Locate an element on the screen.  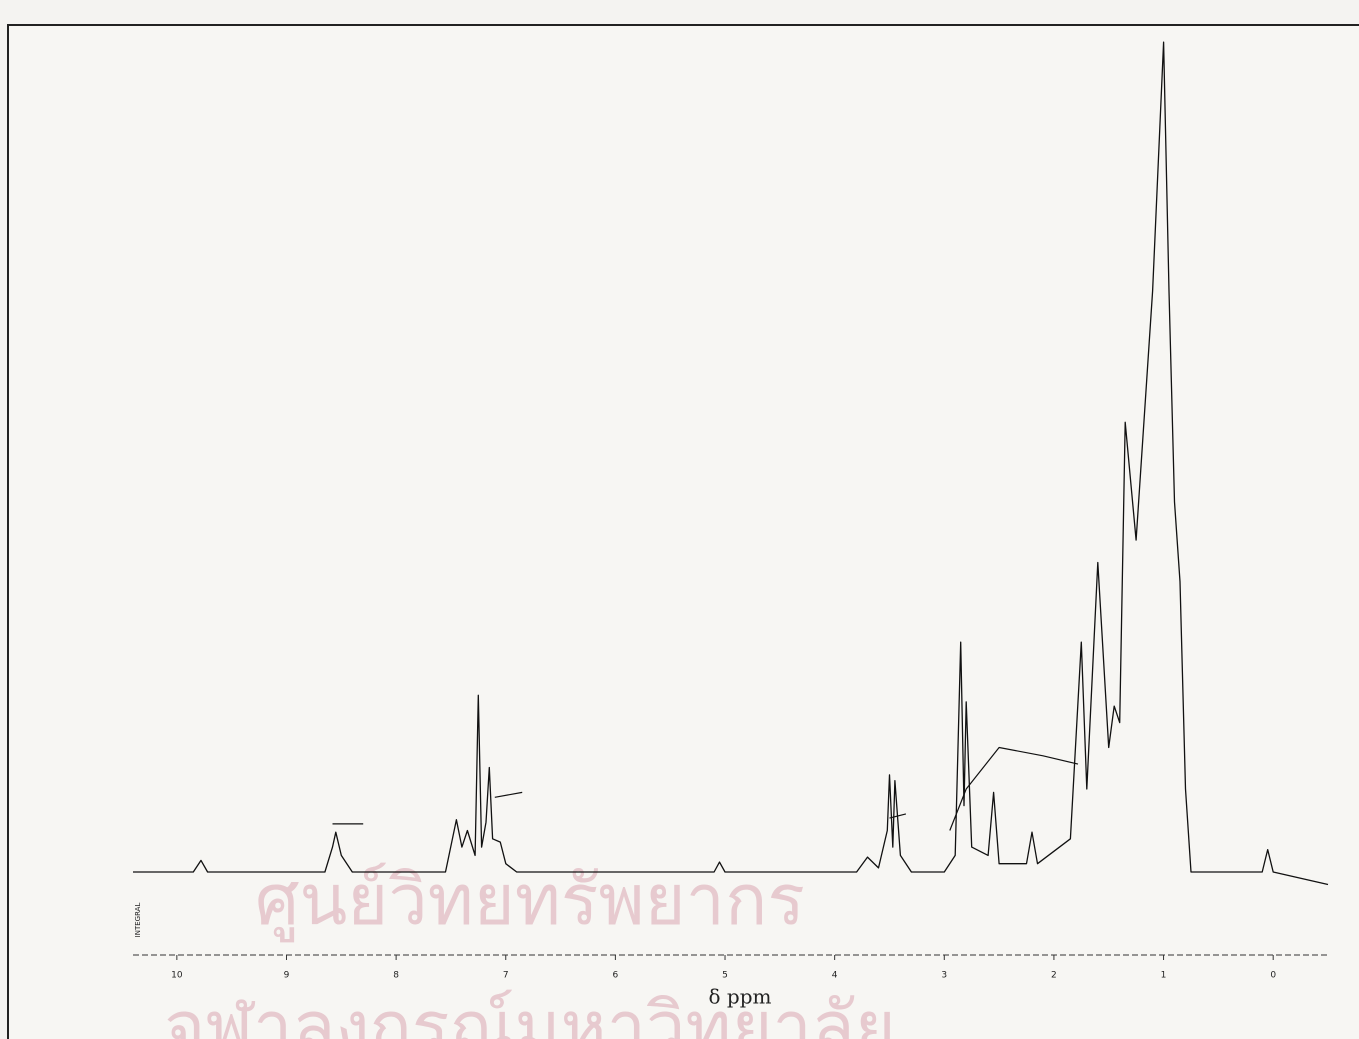
x-tick-label: 1 is located at coordinates (1164, 976).